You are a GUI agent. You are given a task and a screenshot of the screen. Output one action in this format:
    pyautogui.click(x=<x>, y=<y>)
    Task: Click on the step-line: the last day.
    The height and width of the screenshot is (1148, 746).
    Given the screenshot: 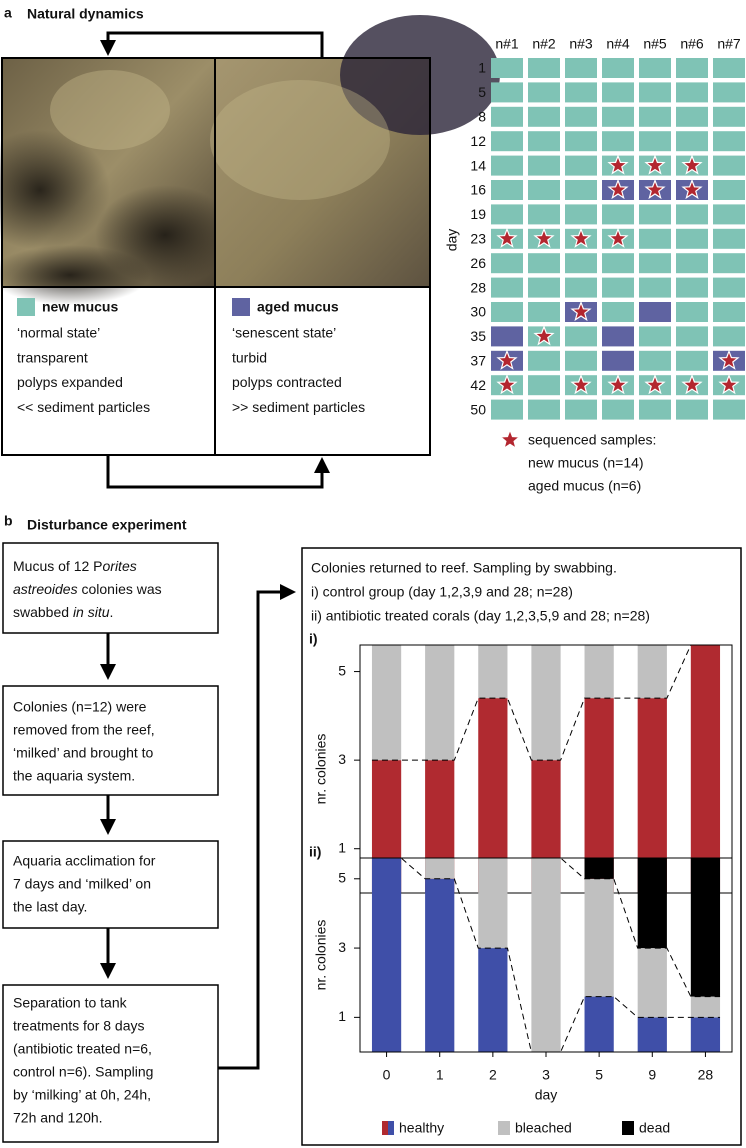 What is the action you would take?
    pyautogui.click(x=50, y=907)
    